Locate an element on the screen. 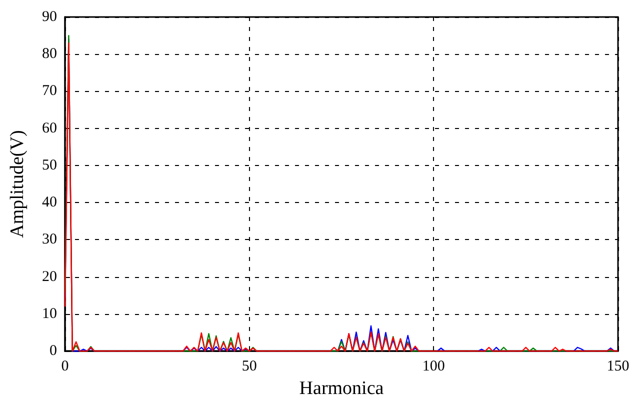 This screenshot has width=633, height=403. y-tick-label: 10 is located at coordinates (49, 314).